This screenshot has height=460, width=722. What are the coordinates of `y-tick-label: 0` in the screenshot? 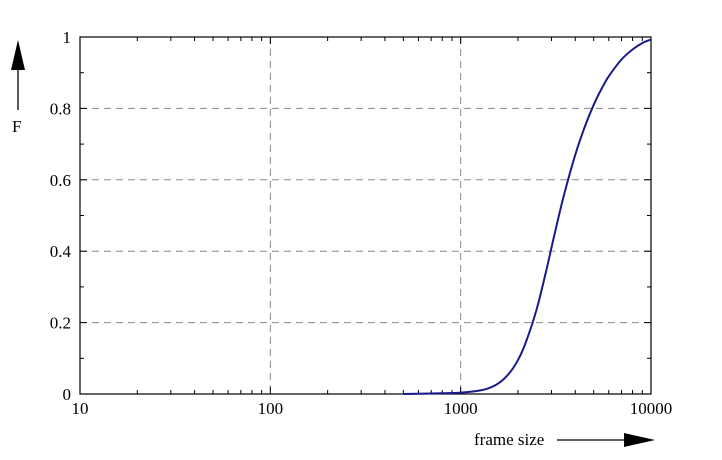 It's located at (67, 394).